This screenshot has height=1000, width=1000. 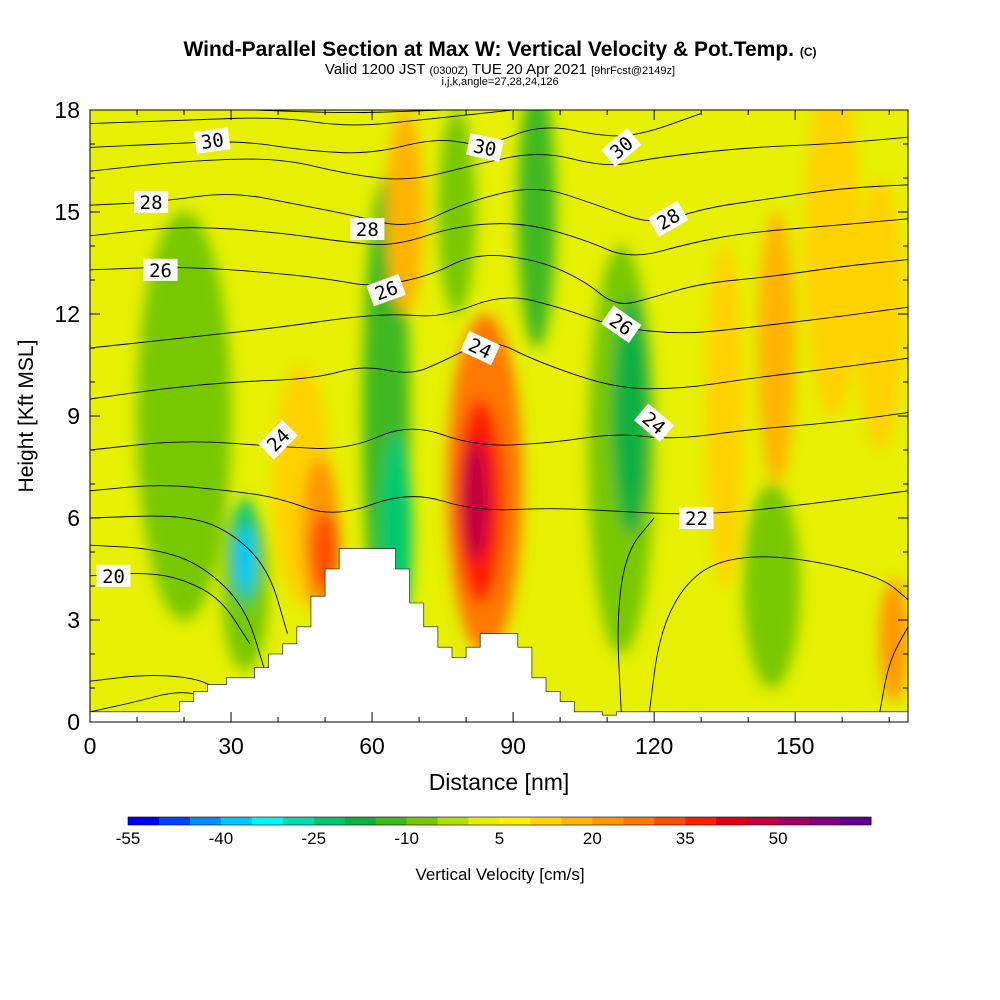 I want to click on contour-label: 22, so click(x=696, y=518).